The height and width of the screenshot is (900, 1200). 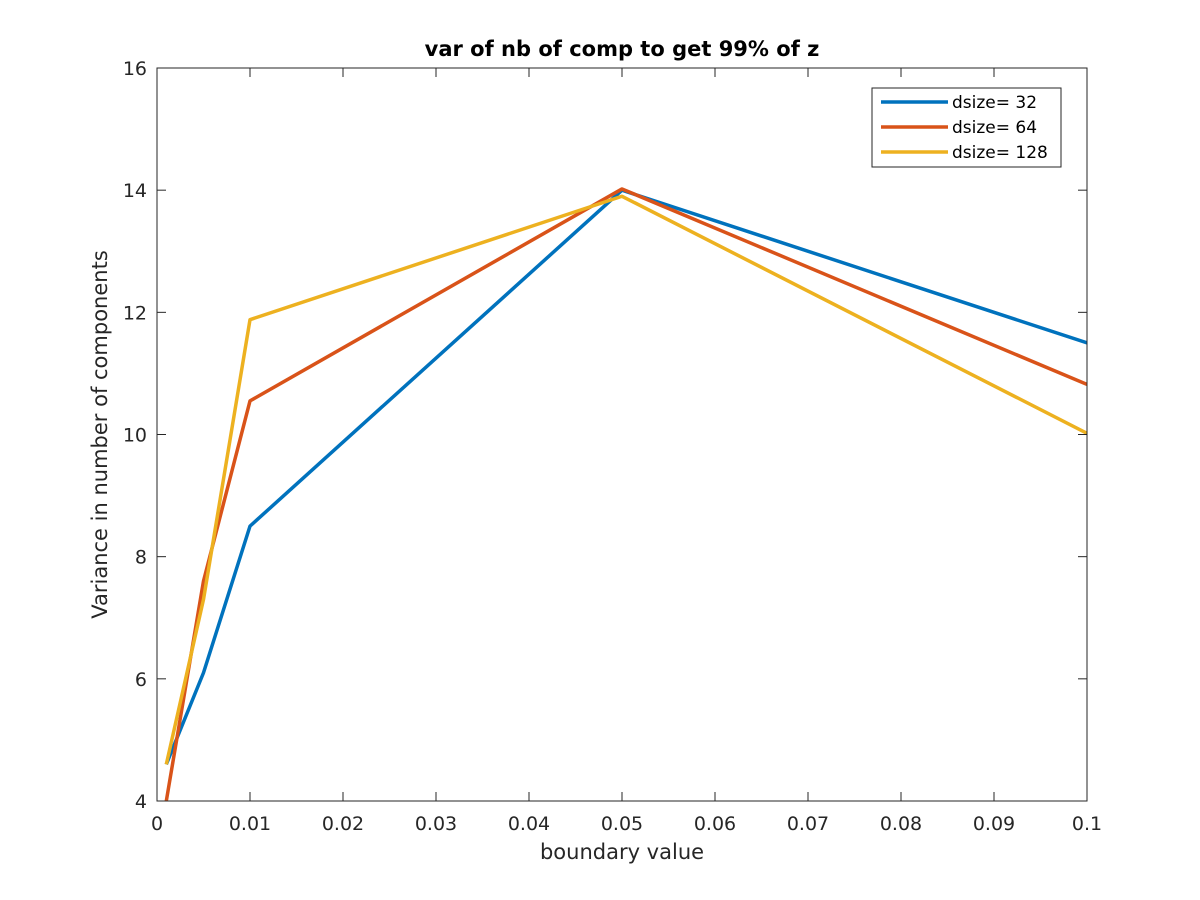 What do you see at coordinates (901, 824) in the screenshot?
I see `x-tick-label: 0.08` at bounding box center [901, 824].